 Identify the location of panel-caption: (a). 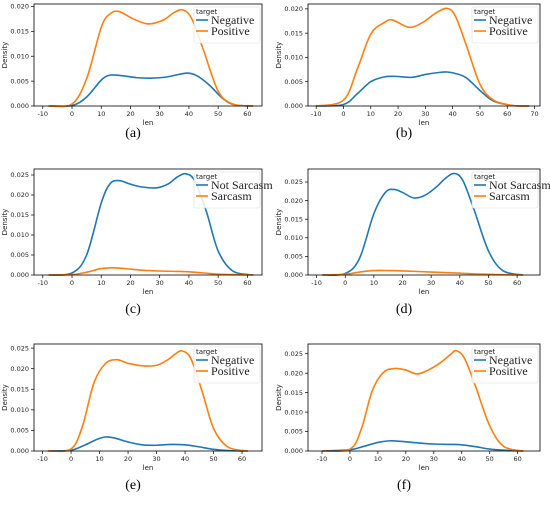
(133, 133).